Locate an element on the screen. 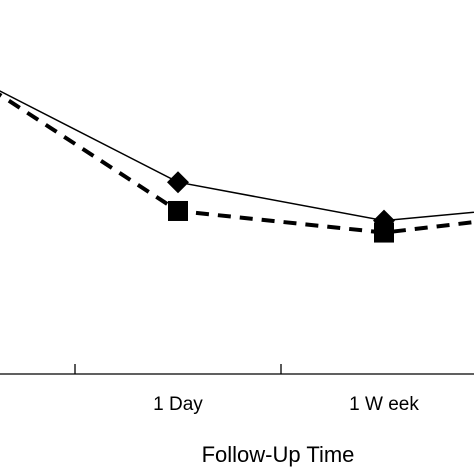 The height and width of the screenshot is (474, 474). x-tick-label: 1 Day is located at coordinates (178, 404).